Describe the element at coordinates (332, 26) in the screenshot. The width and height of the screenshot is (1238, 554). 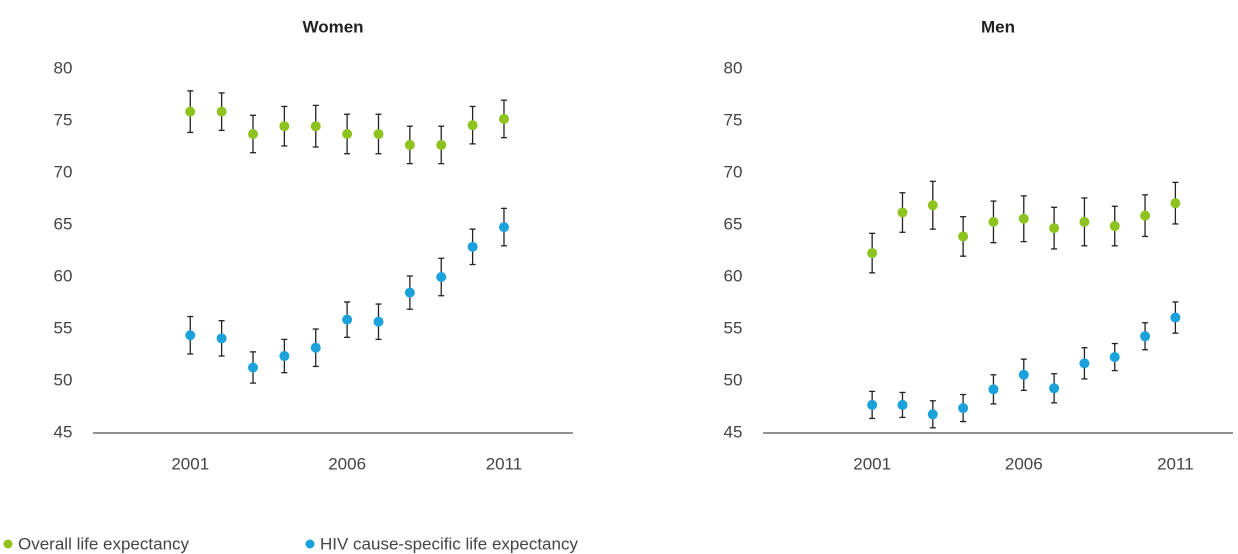
I see `chart-title: Women` at that location.